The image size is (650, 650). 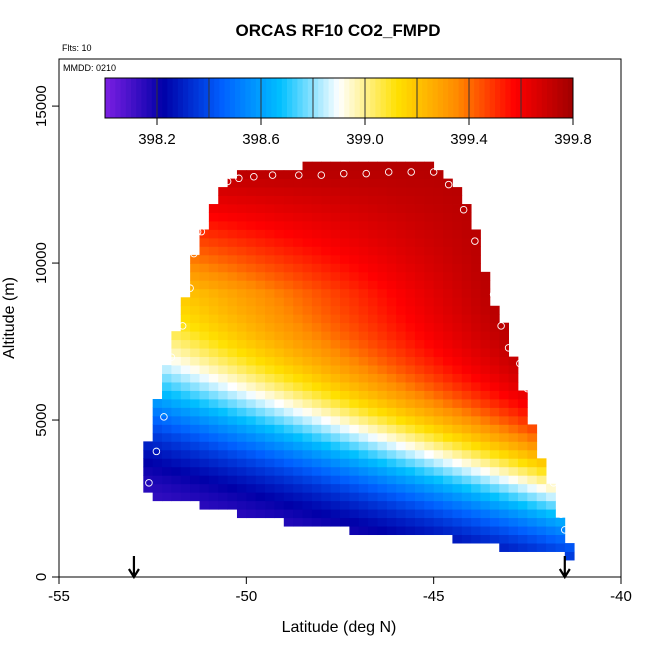 I want to click on flight-track-point, so click(x=194, y=253).